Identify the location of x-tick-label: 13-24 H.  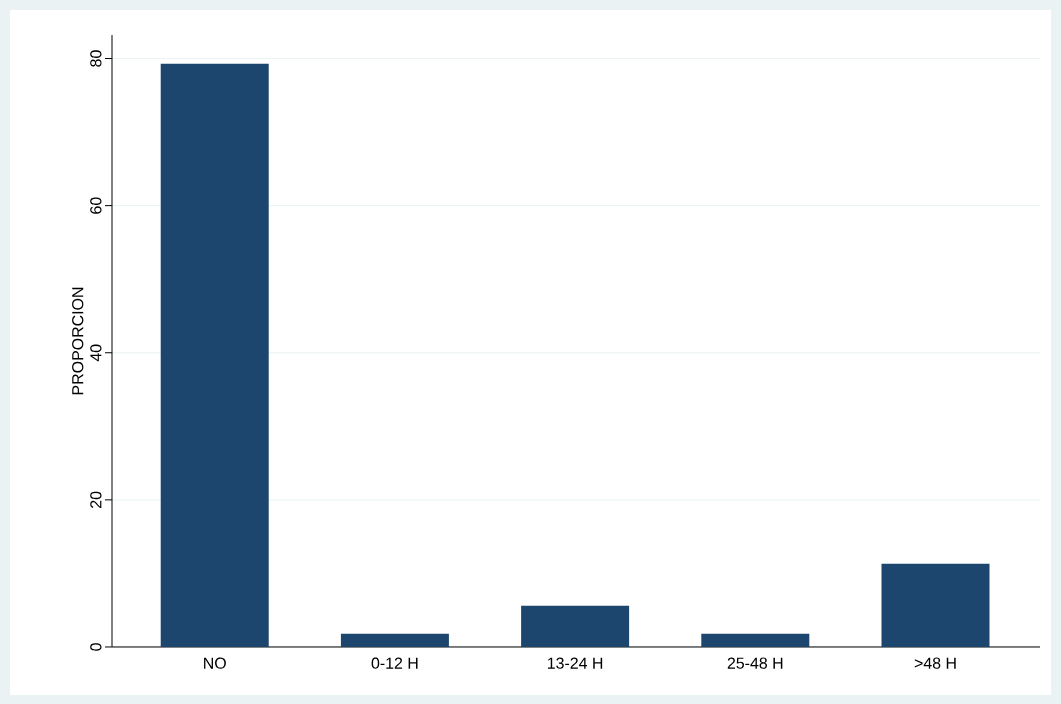
(575, 663).